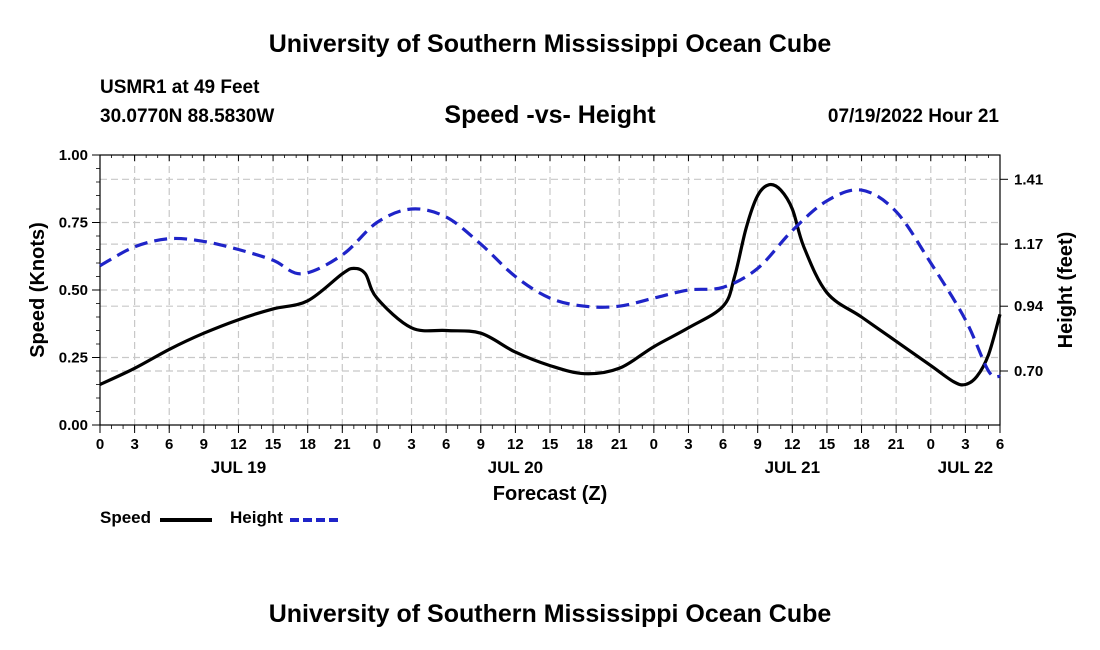  What do you see at coordinates (1029, 306) in the screenshot?
I see `y2-tick-label: 0.94` at bounding box center [1029, 306].